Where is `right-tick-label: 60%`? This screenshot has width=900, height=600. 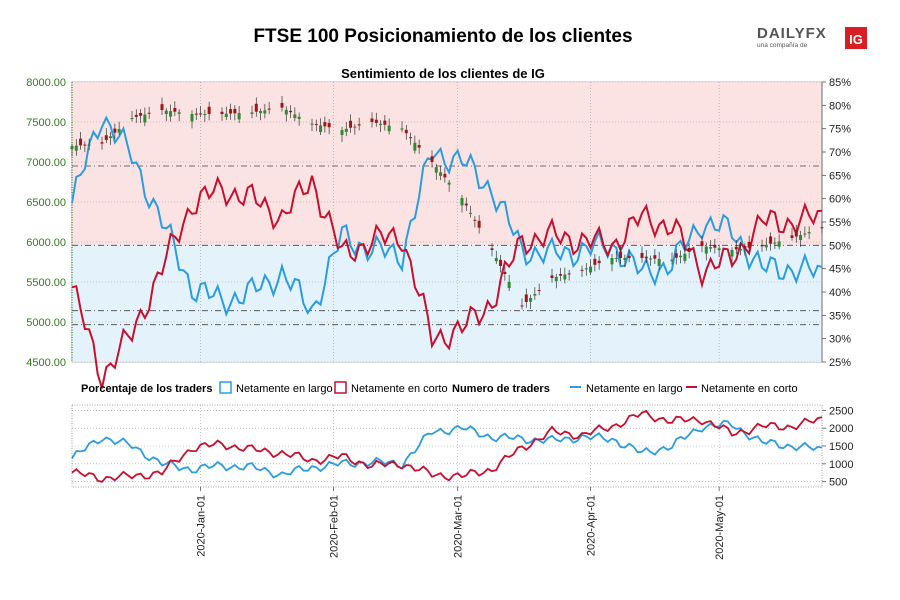 right-tick-label: 60% is located at coordinates (840, 200).